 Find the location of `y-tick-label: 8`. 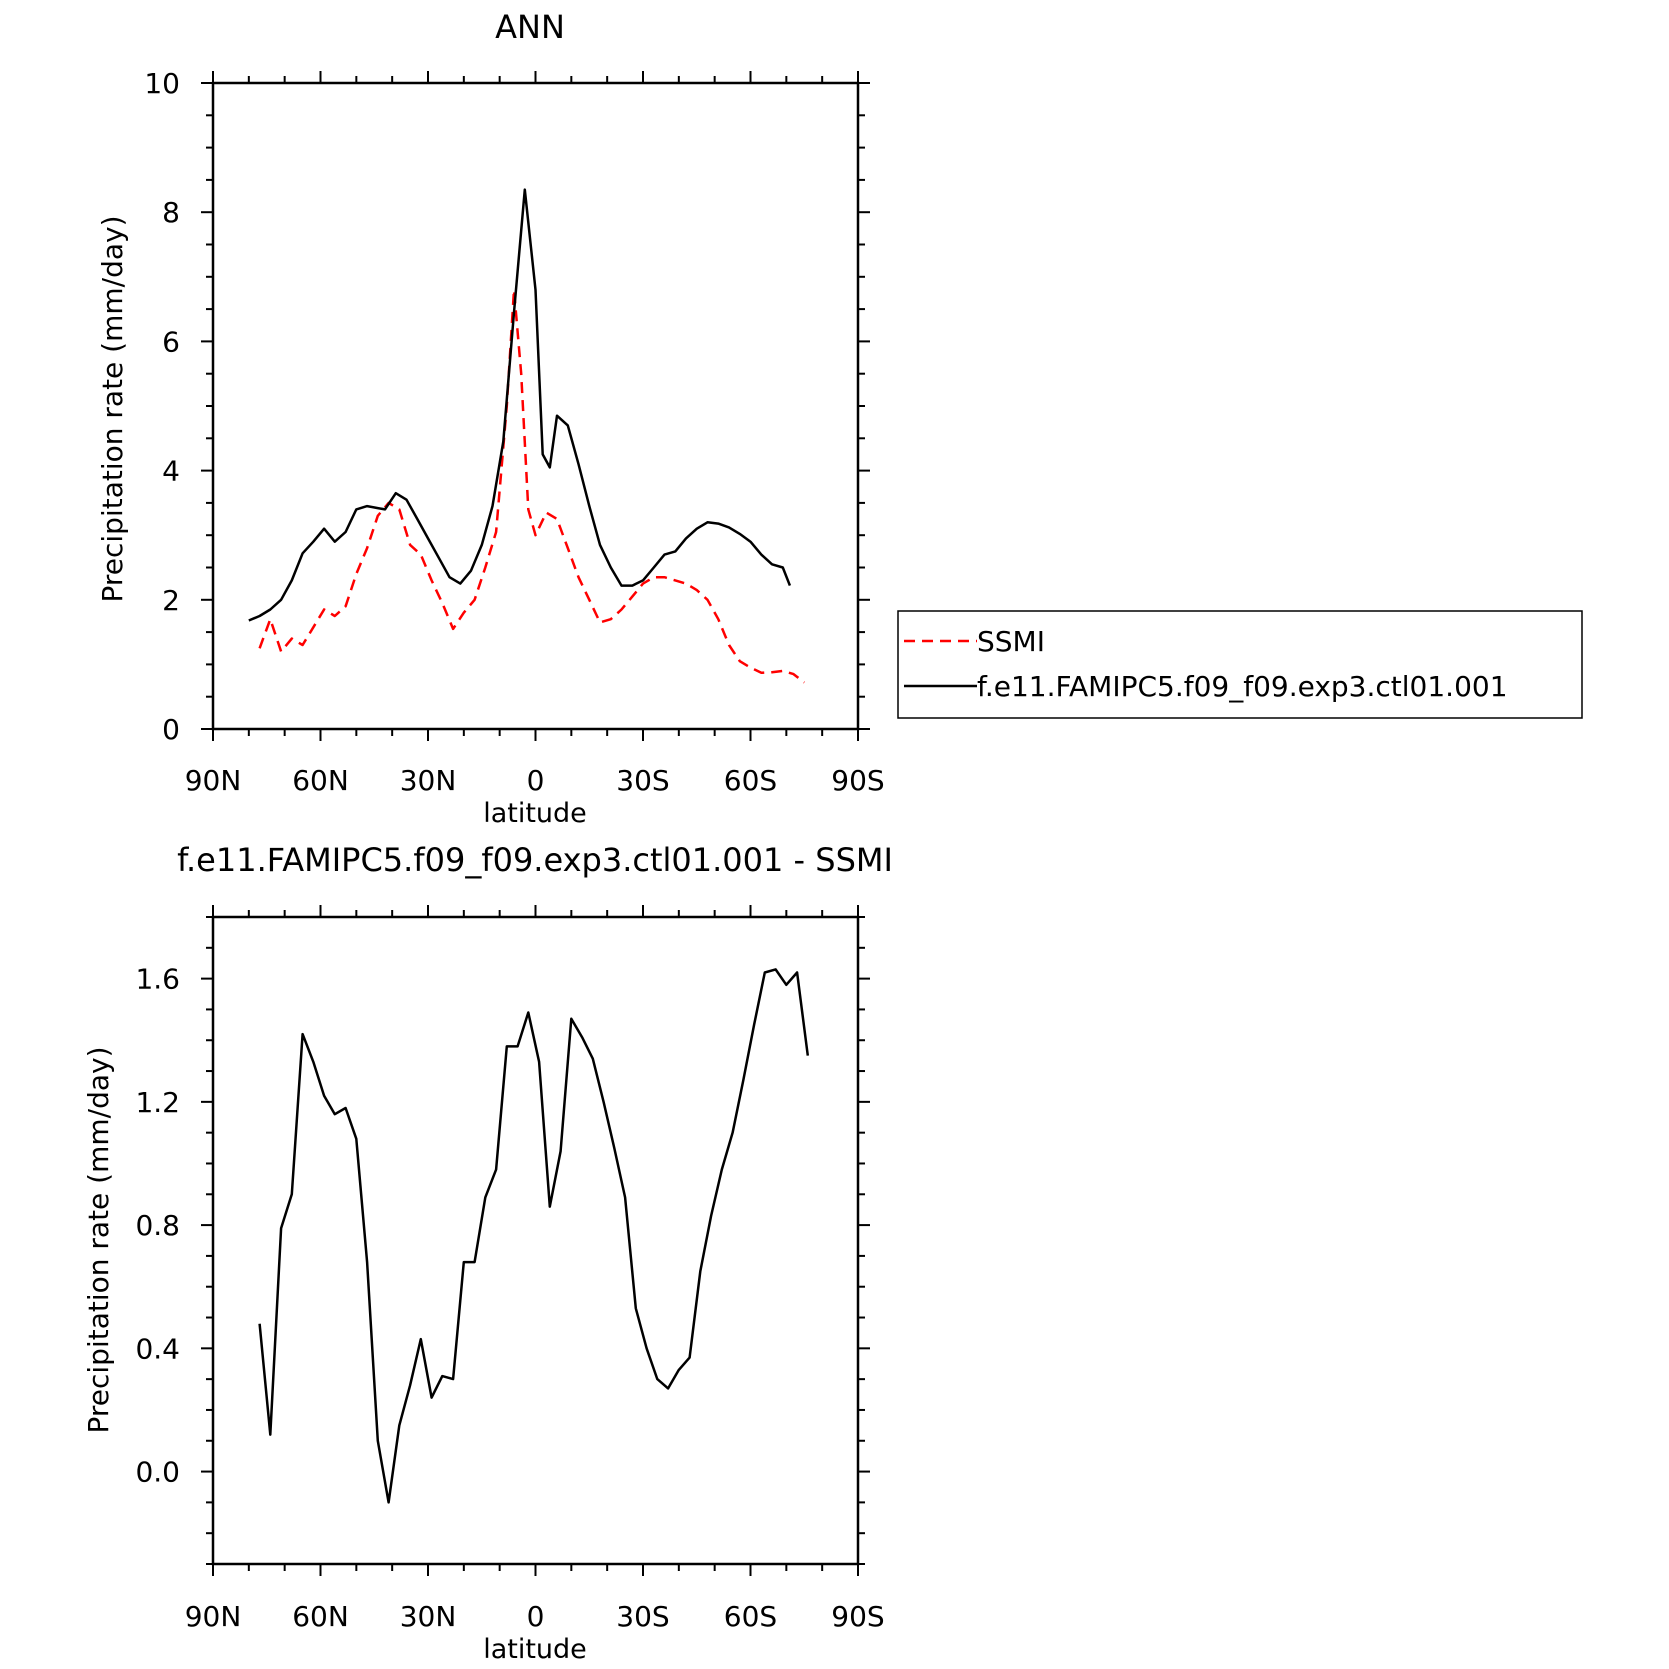

y-tick-label: 8 is located at coordinates (171, 212).